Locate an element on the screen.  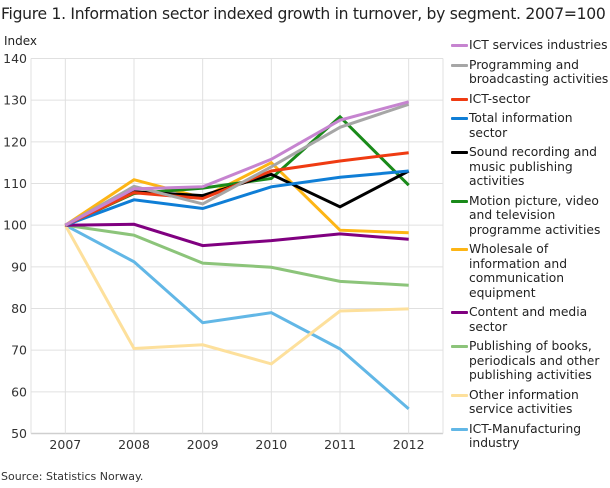
legend-item: ICT services industries is located at coordinates (528, 45).